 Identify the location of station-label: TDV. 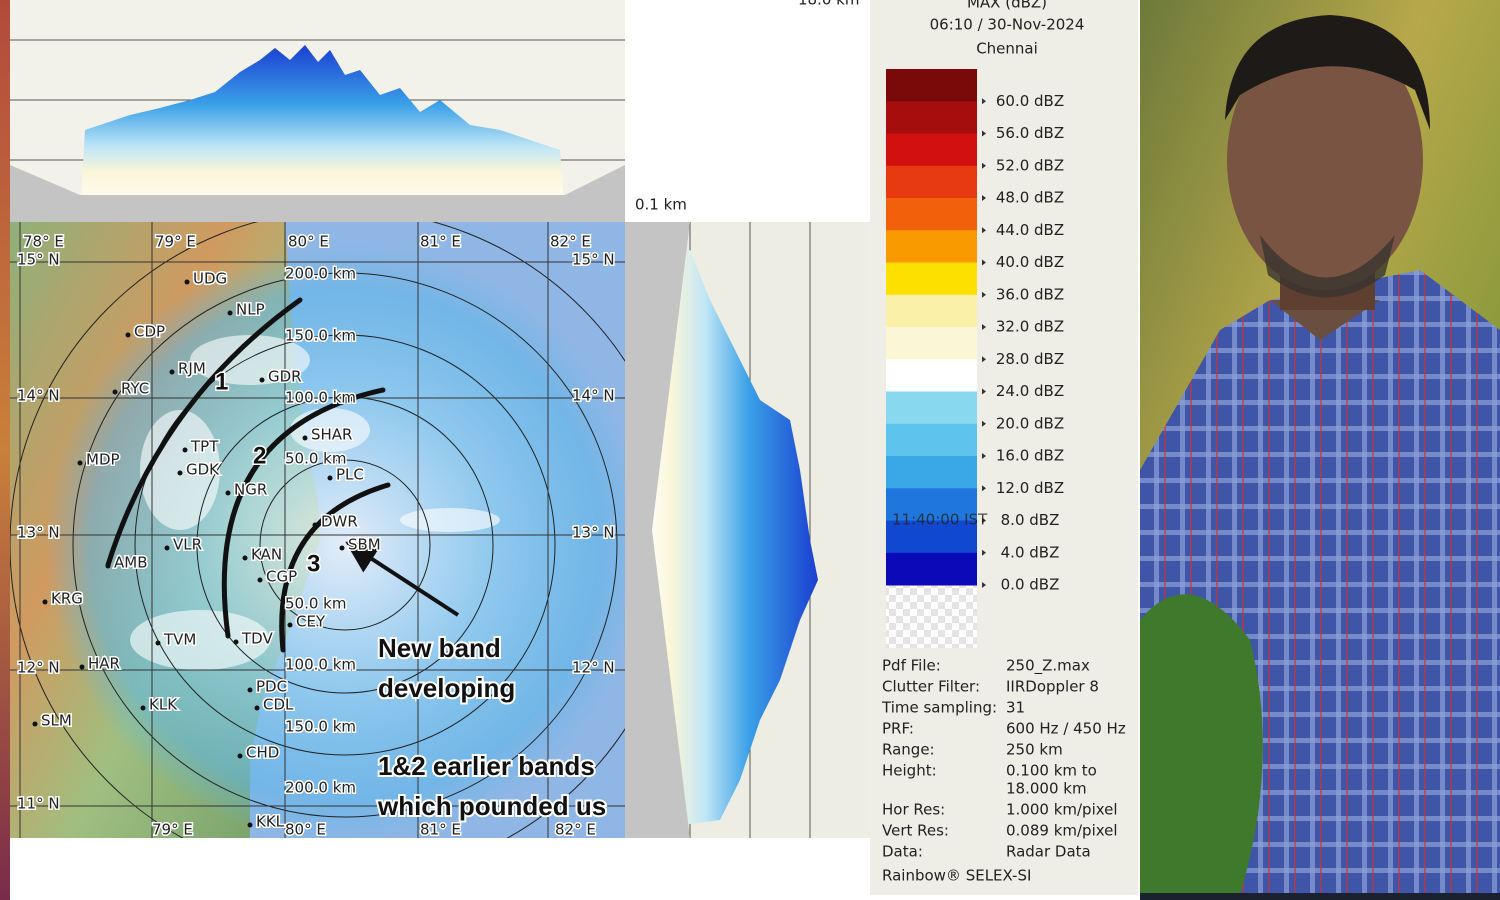
(257, 639).